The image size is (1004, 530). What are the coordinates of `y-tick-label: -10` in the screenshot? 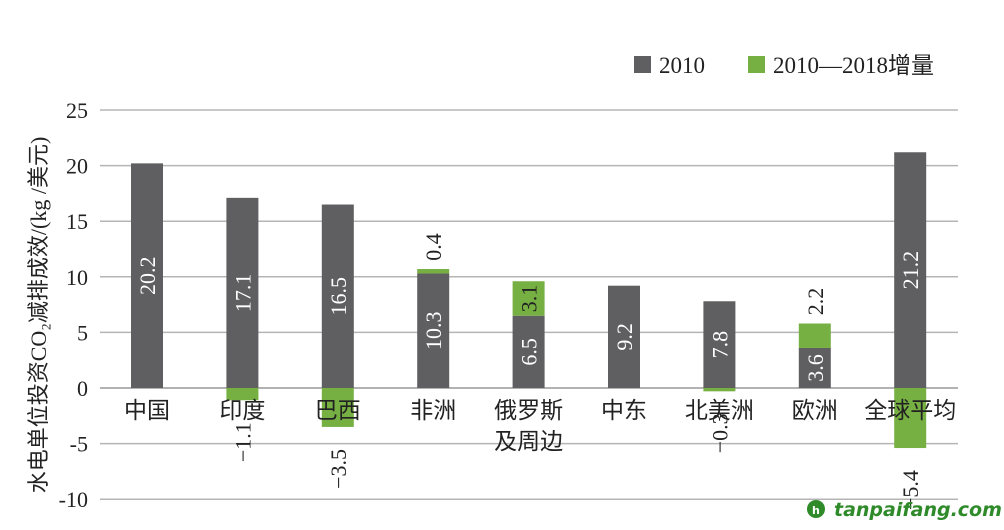 It's located at (73, 499).